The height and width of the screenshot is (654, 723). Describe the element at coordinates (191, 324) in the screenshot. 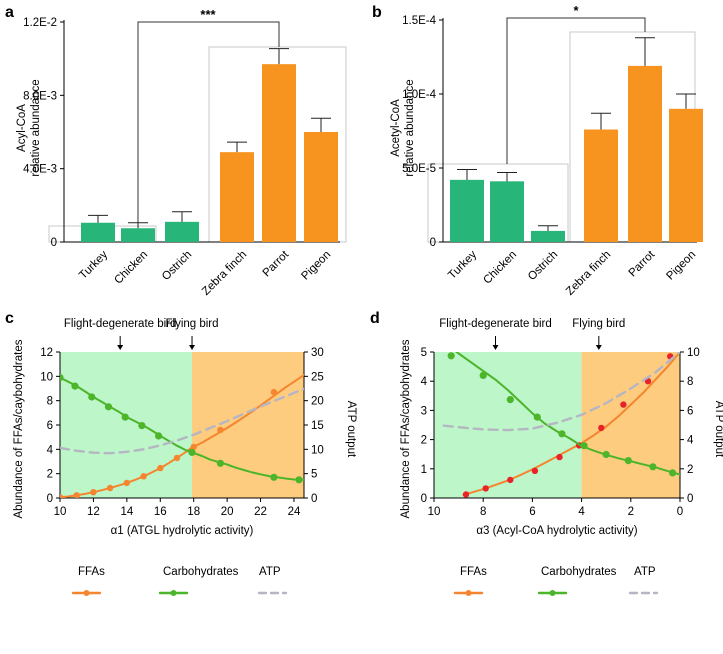

I see `region-annotation: Flying bird` at that location.